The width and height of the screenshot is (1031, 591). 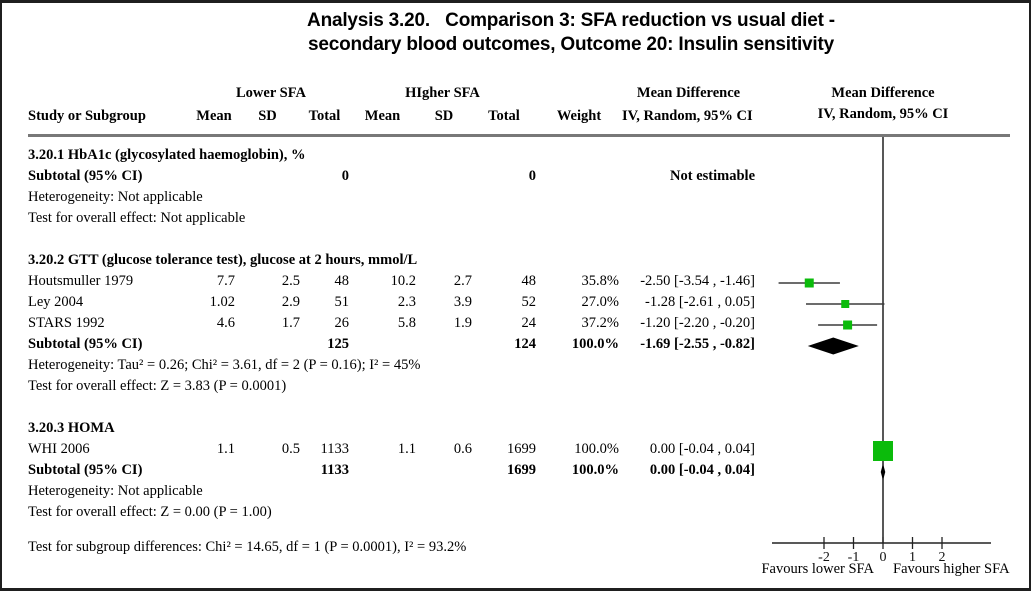 What do you see at coordinates (382, 116) in the screenshot?
I see `column-header-mean-2: Mean` at bounding box center [382, 116].